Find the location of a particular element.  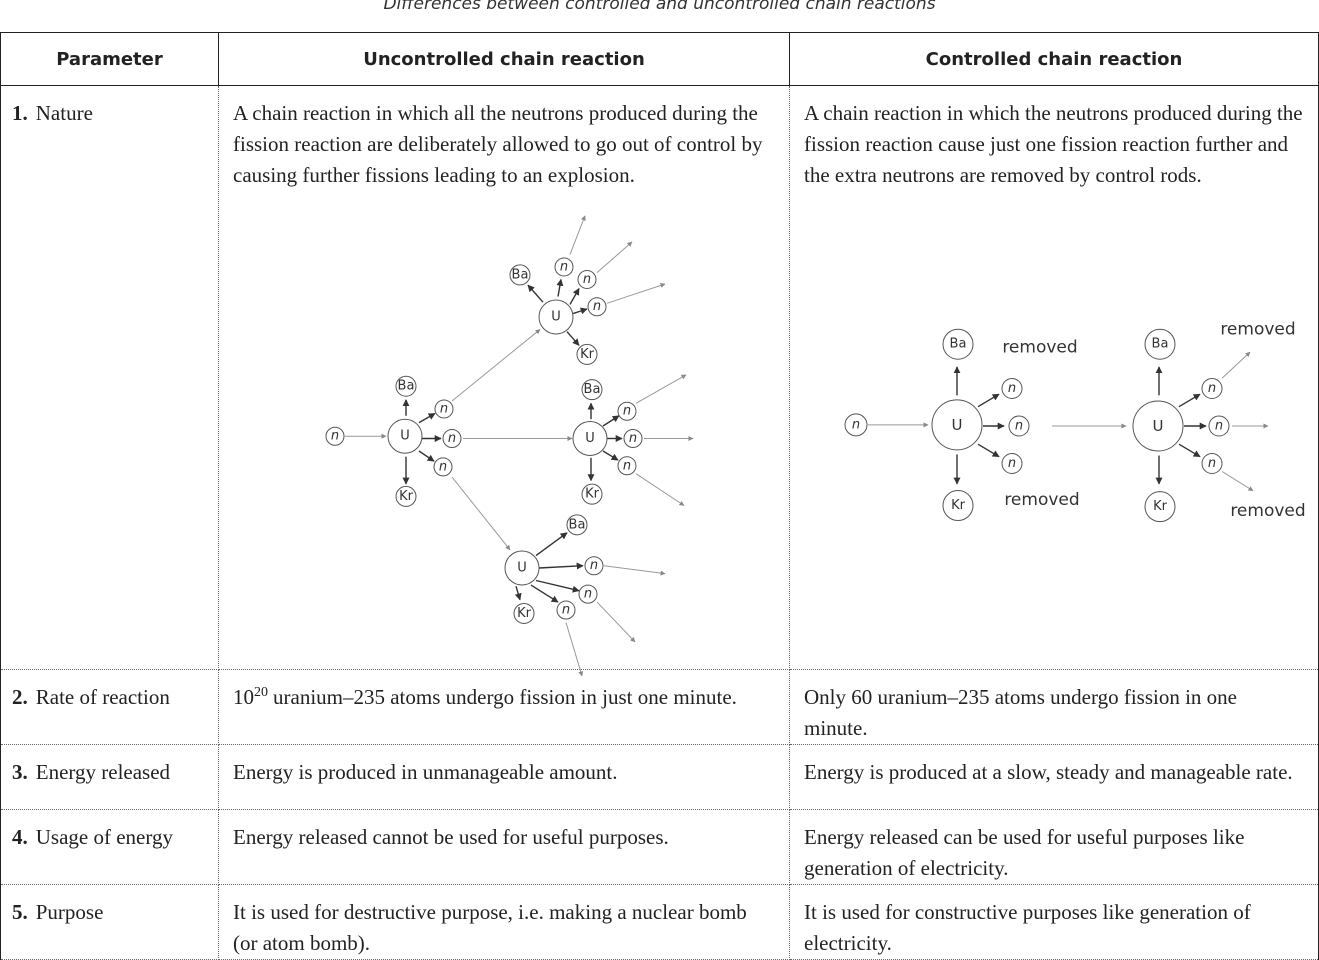

power-base: 10 is located at coordinates (243, 697).